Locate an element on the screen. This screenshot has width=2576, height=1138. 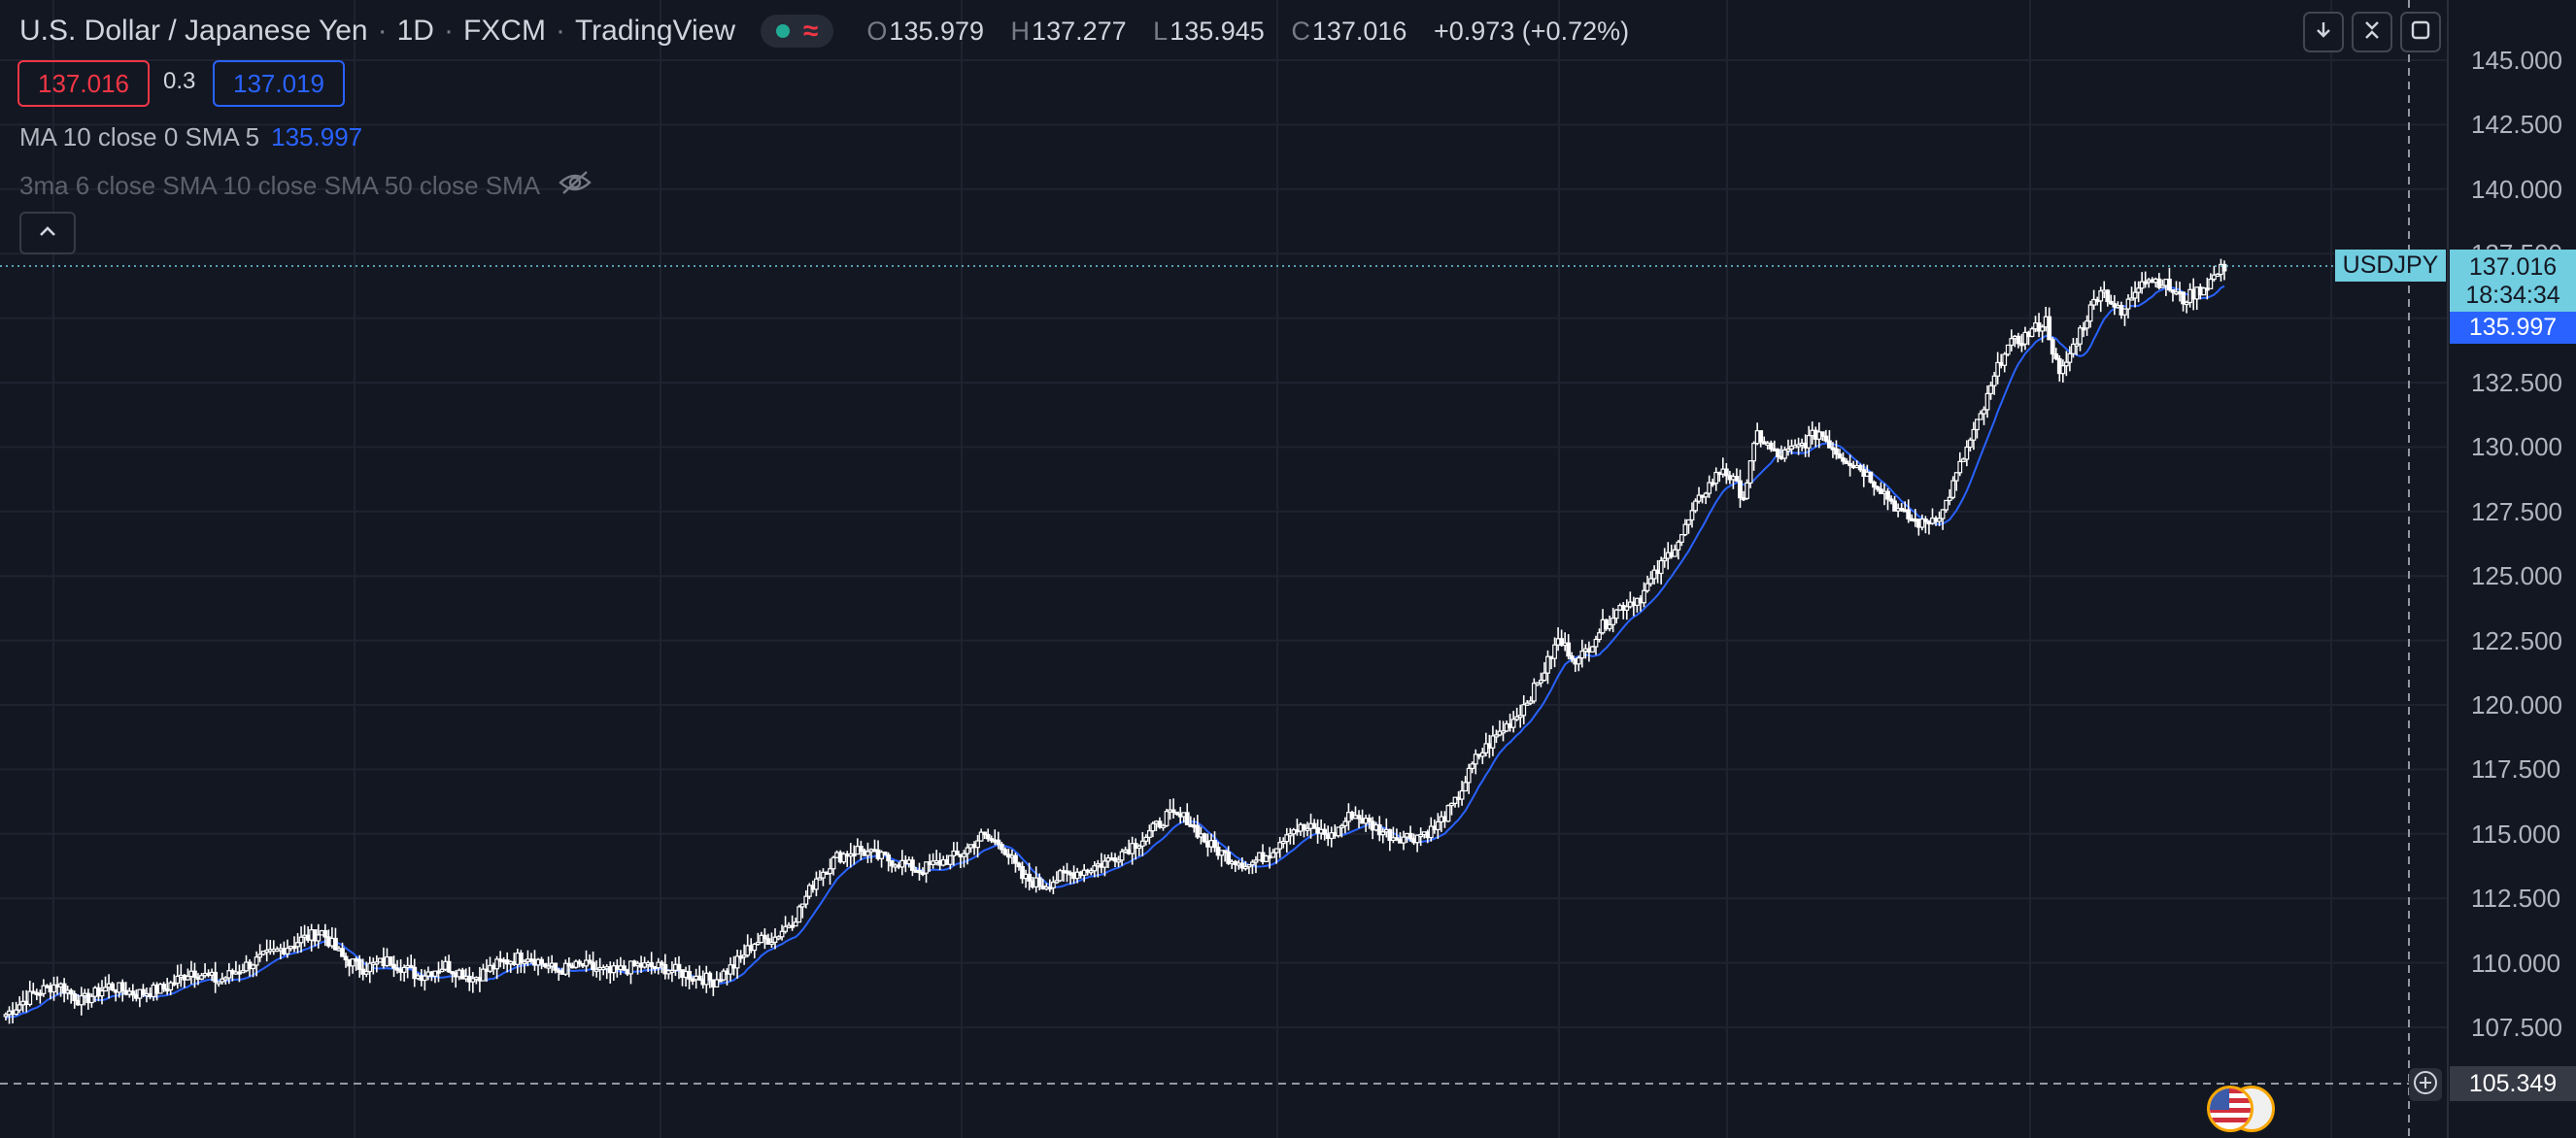
low-label: L is located at coordinates (1161, 31).